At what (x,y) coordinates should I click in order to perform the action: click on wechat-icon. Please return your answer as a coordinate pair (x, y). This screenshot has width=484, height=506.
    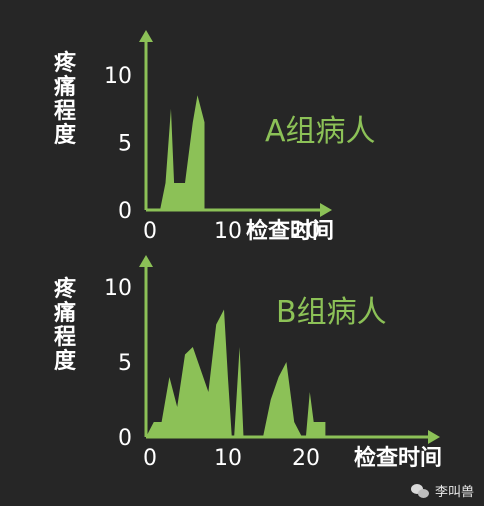
    Looking at the image, I should click on (420, 491).